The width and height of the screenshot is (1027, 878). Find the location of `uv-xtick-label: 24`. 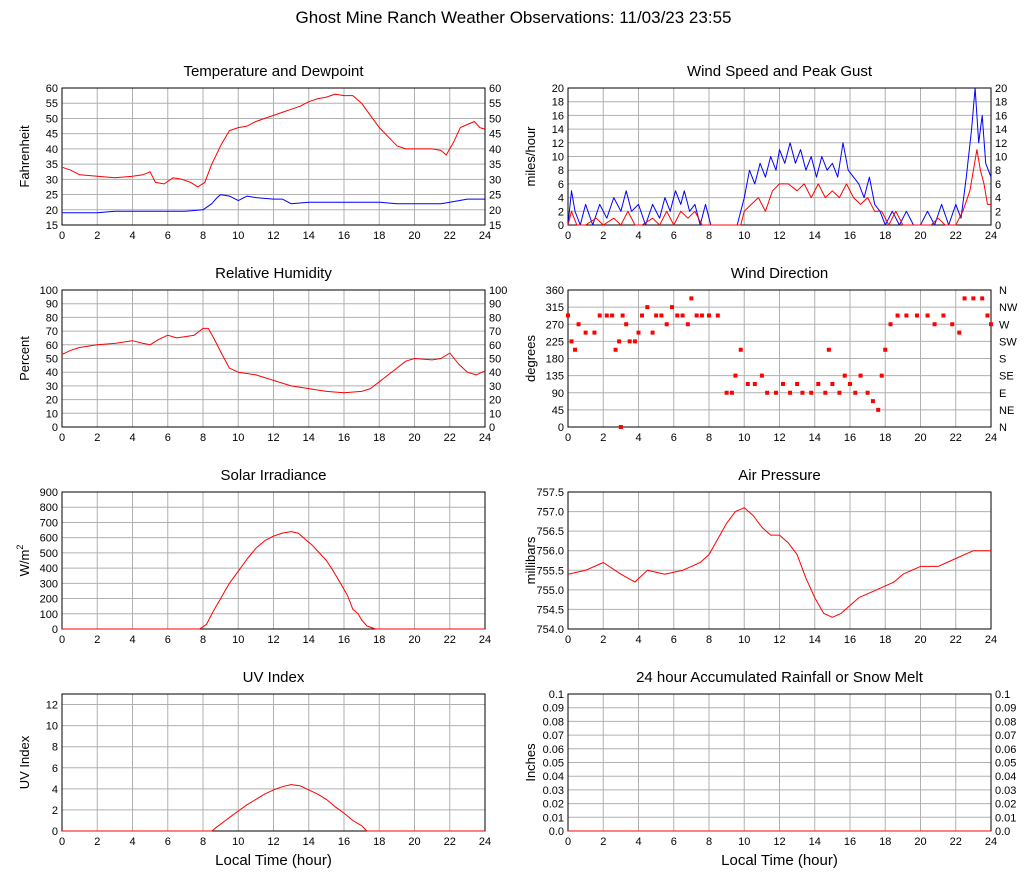

uv-xtick-label: 24 is located at coordinates (485, 842).